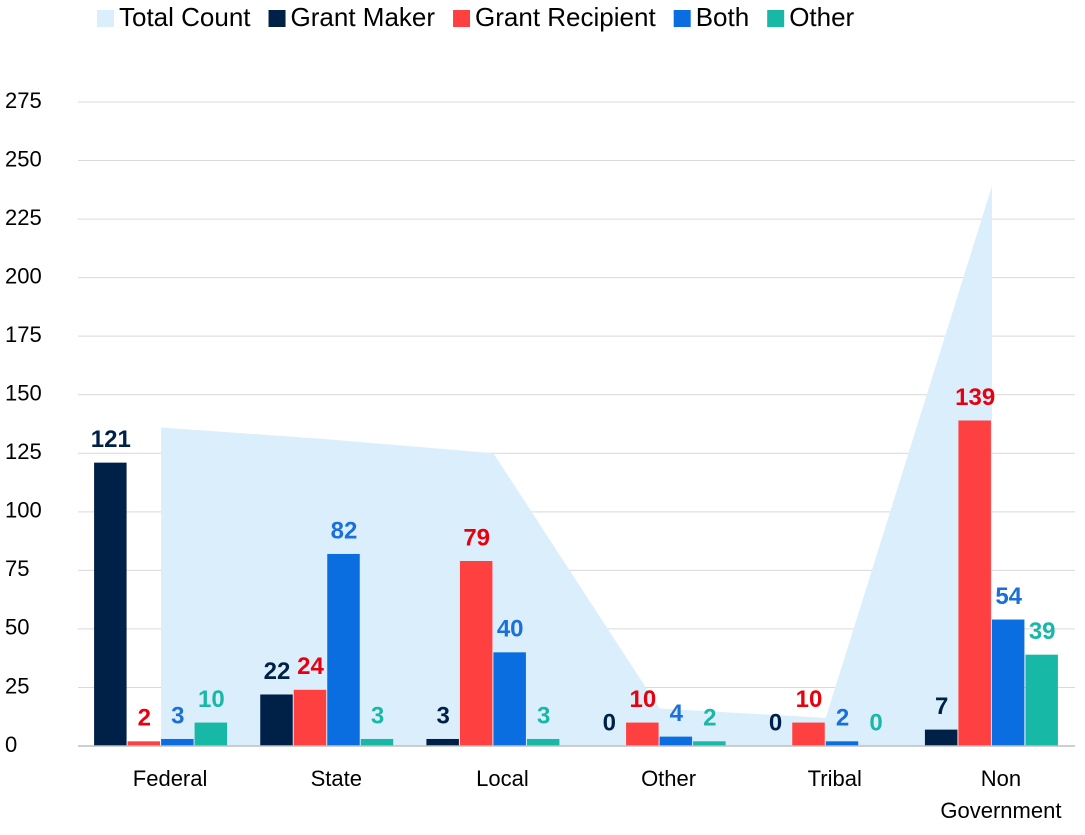 This screenshot has height=835, width=1085. I want to click on y-tick-label: 50, so click(17, 627).